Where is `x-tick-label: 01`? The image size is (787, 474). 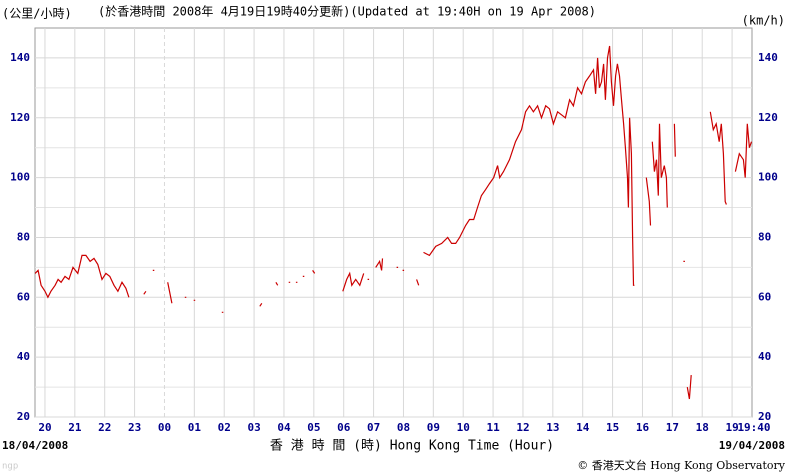
x-tick-label: 01 is located at coordinates (195, 427).